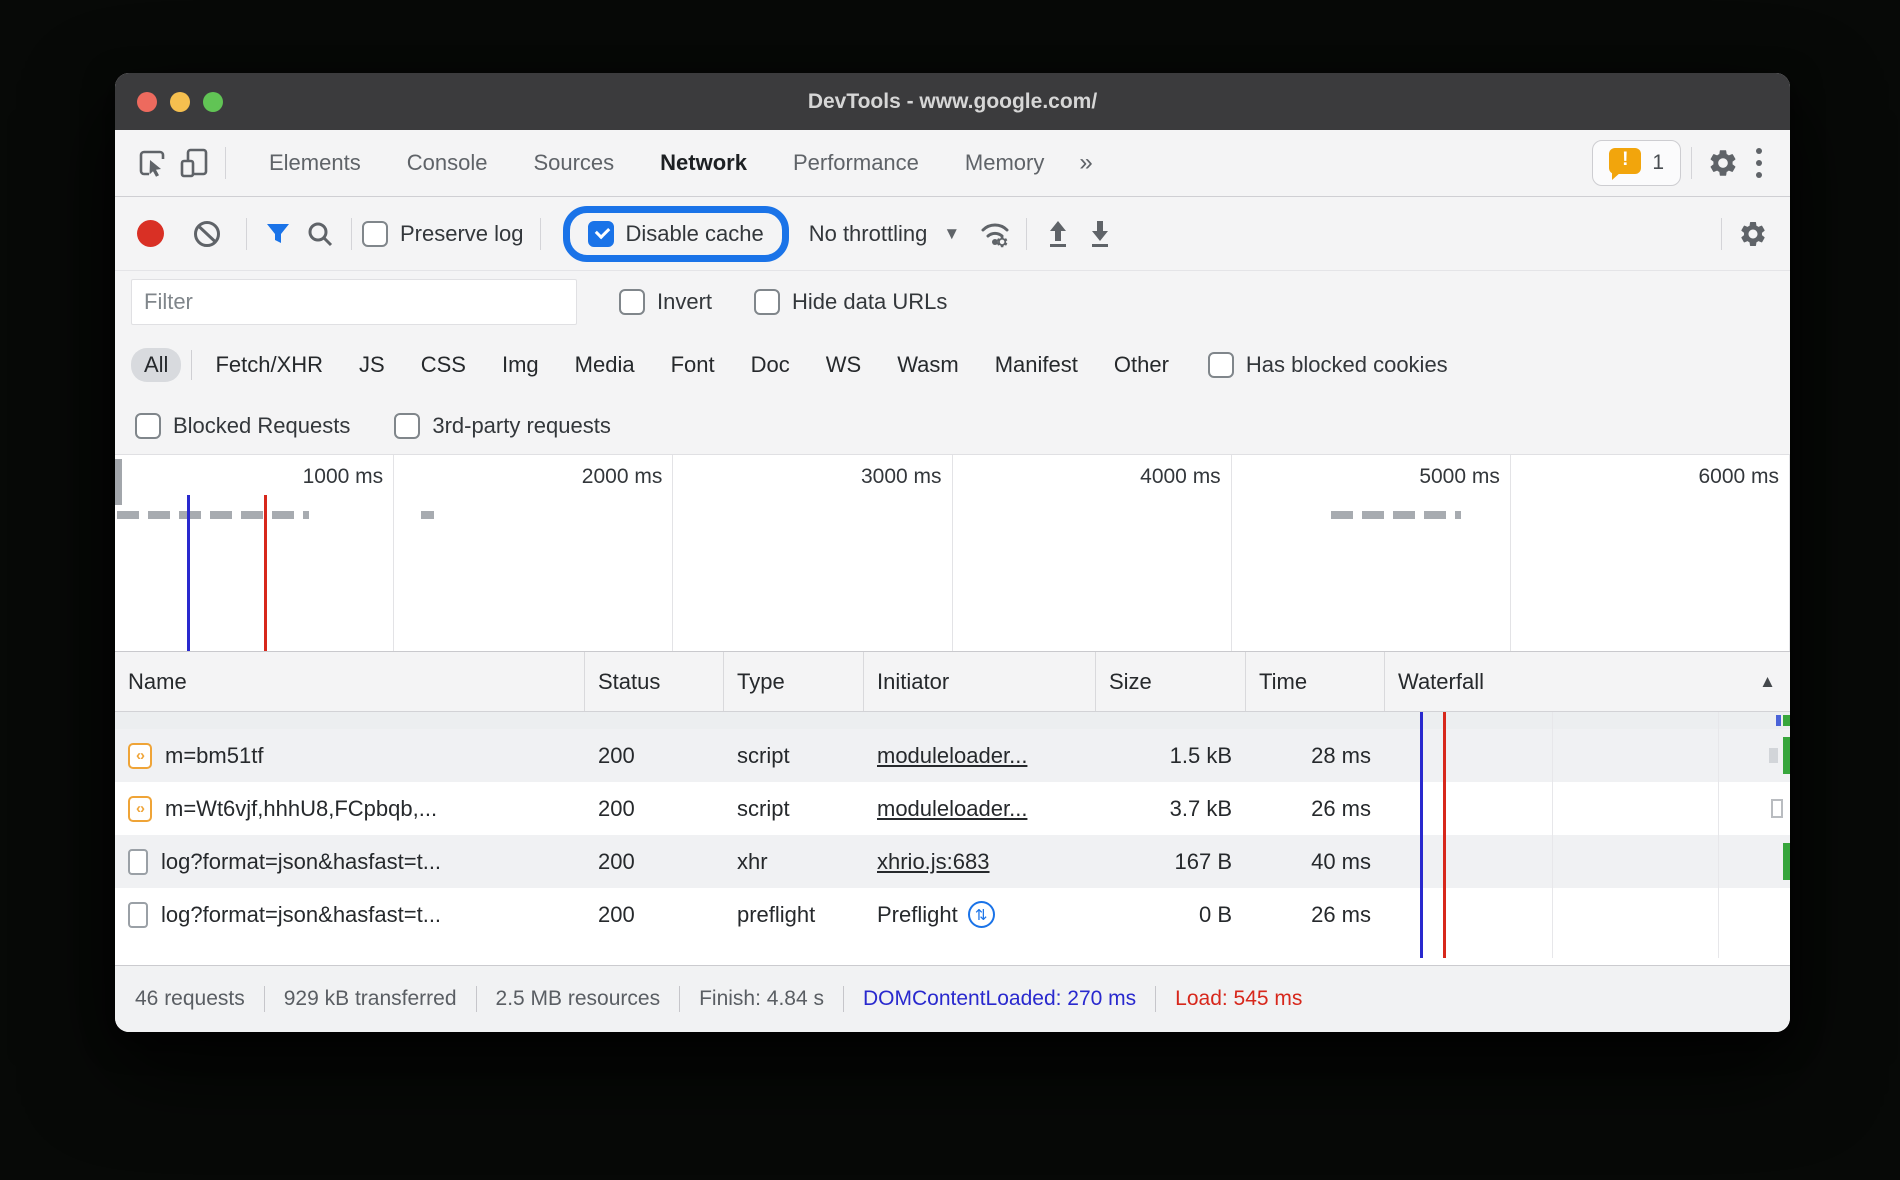  What do you see at coordinates (138, 914) in the screenshot?
I see `document-file-icon` at bounding box center [138, 914].